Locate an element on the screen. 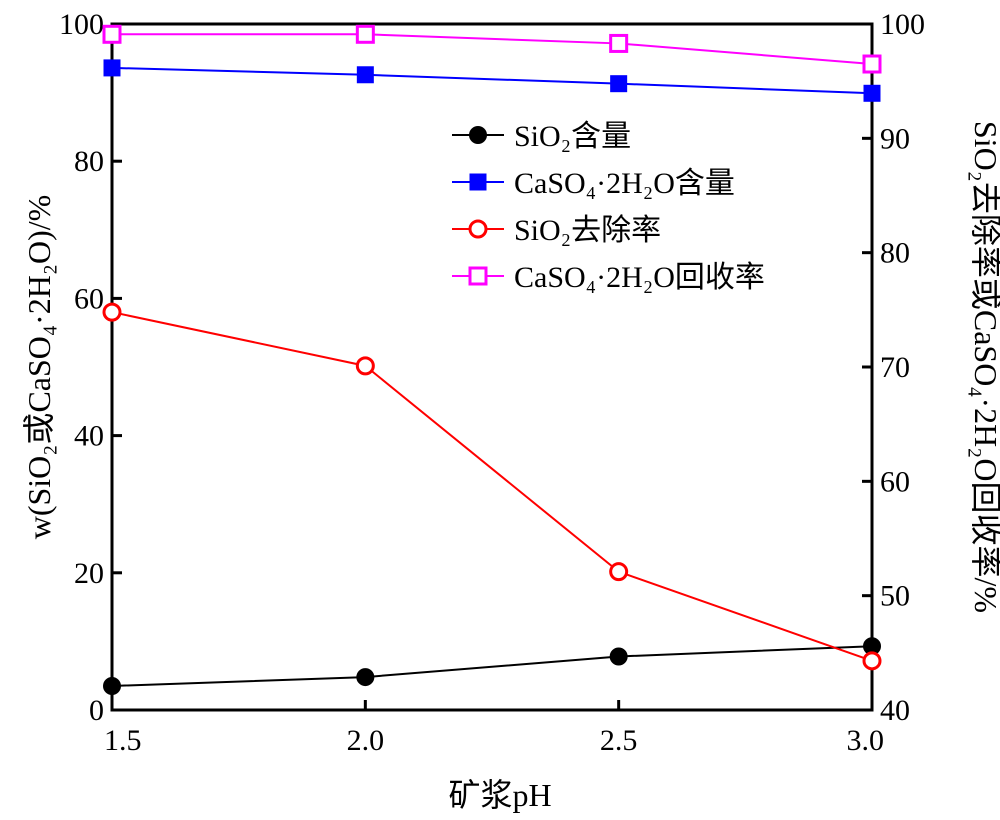 Image resolution: width=1000 pixels, height=820 pixels. x-axis-title: 矿浆pH is located at coordinates (499, 795).